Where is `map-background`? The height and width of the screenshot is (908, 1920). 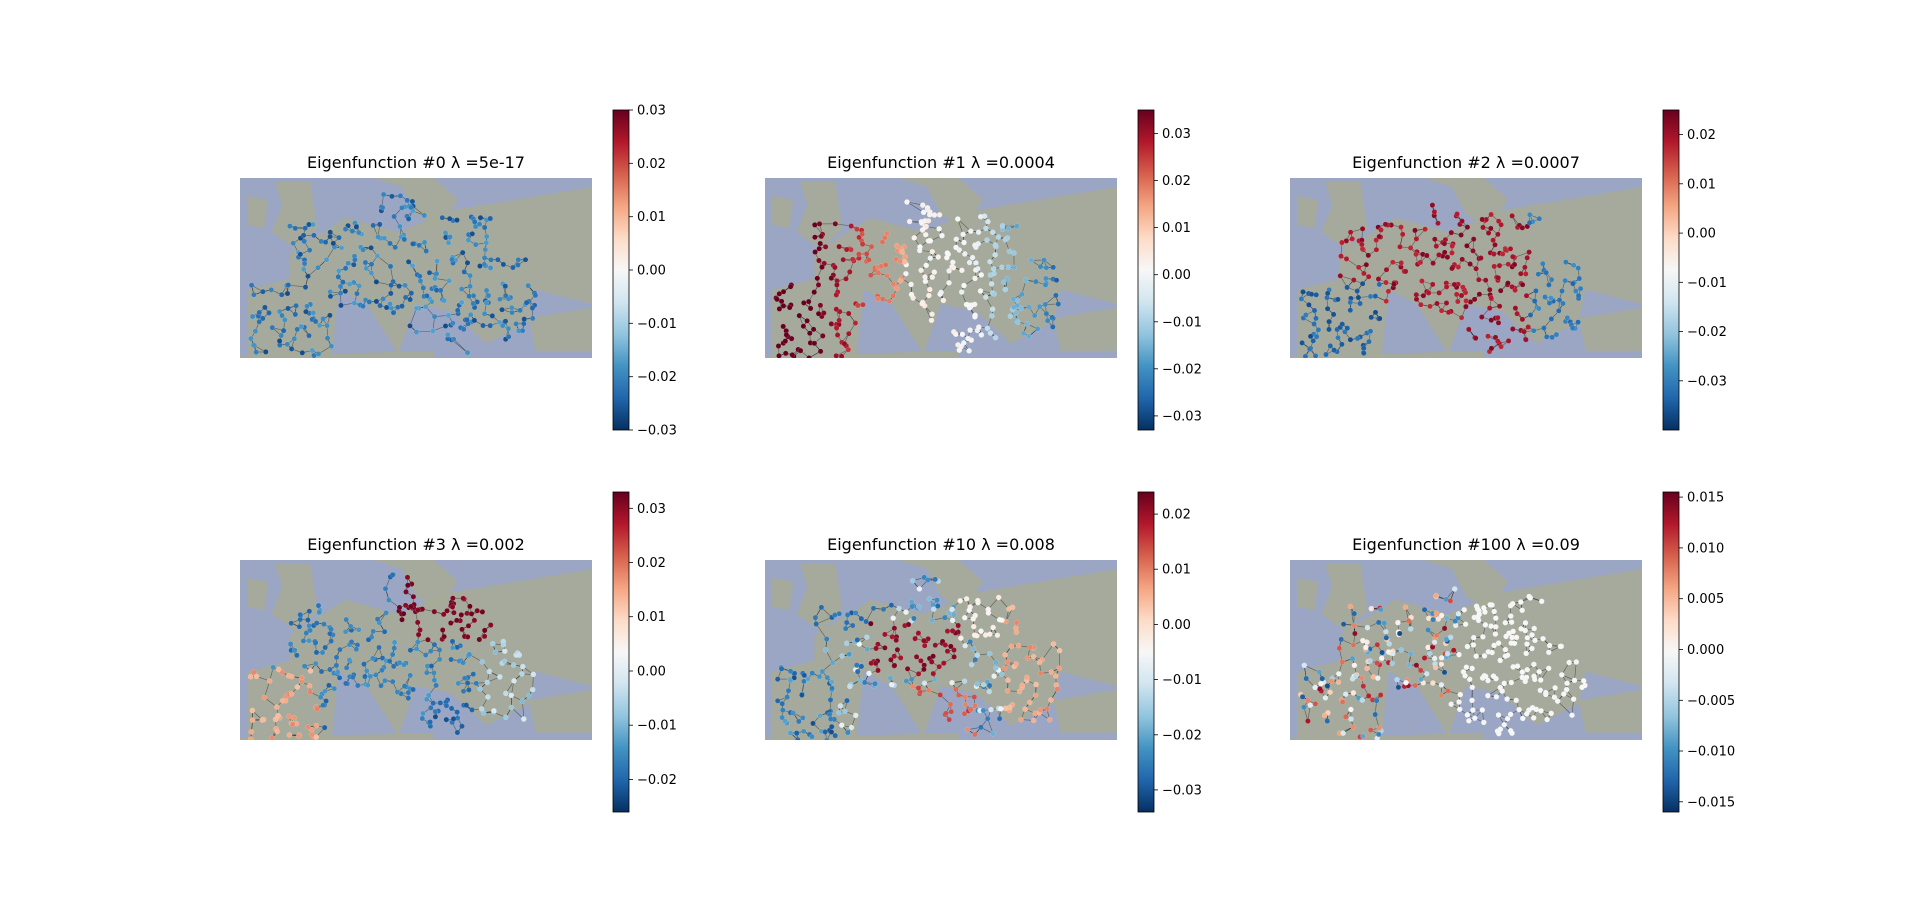 map-background is located at coordinates (416, 268).